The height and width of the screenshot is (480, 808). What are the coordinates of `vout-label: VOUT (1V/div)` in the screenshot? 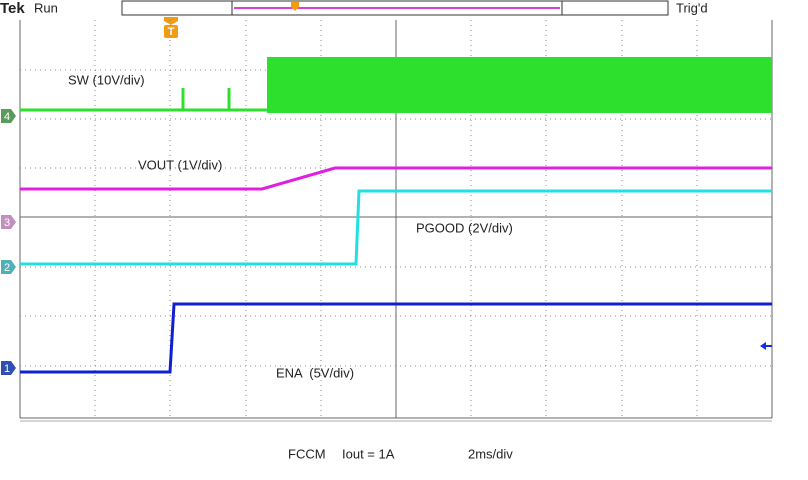 It's located at (180, 164).